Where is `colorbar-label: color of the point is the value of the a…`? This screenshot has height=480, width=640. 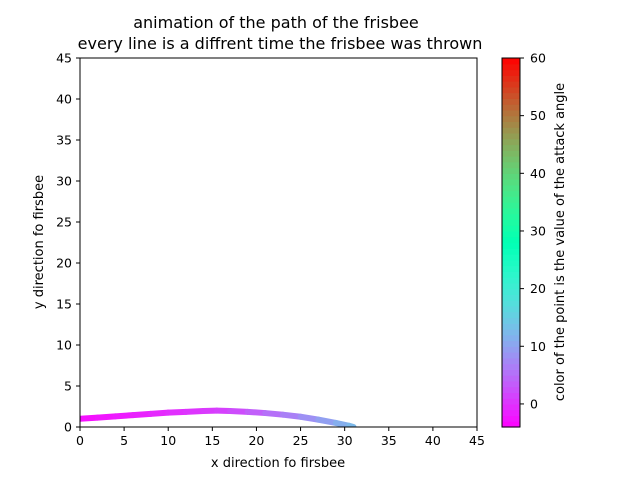 colorbar-label: color of the point is the value of the a… is located at coordinates (560, 242).